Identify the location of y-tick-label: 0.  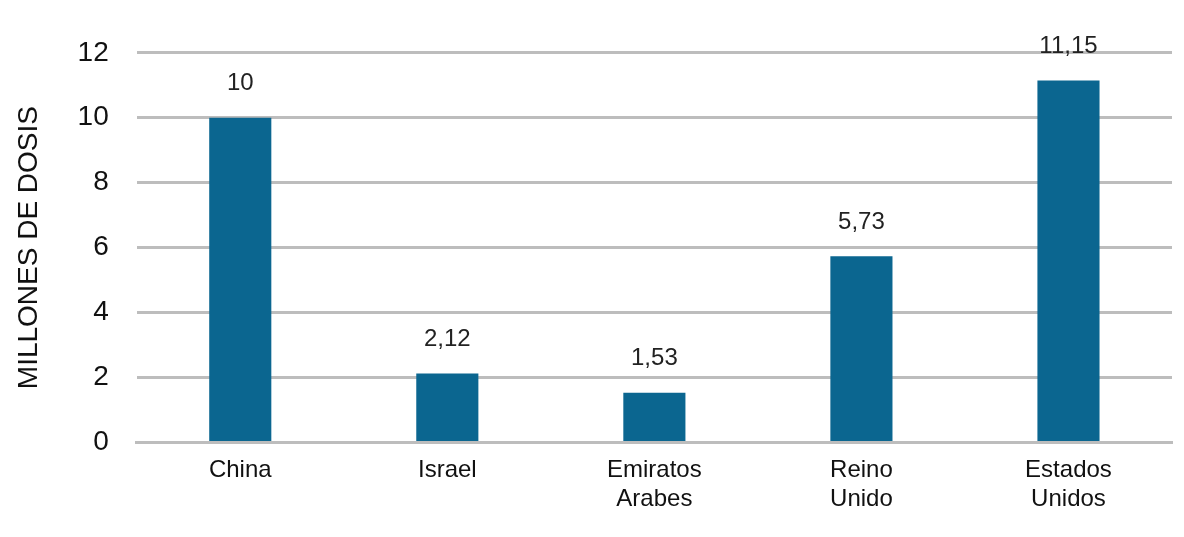
(101, 441).